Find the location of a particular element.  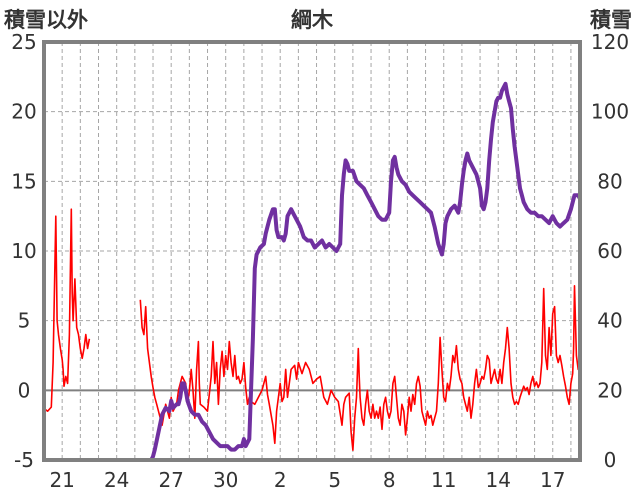

x-tick-label: 30 is located at coordinates (225, 480).